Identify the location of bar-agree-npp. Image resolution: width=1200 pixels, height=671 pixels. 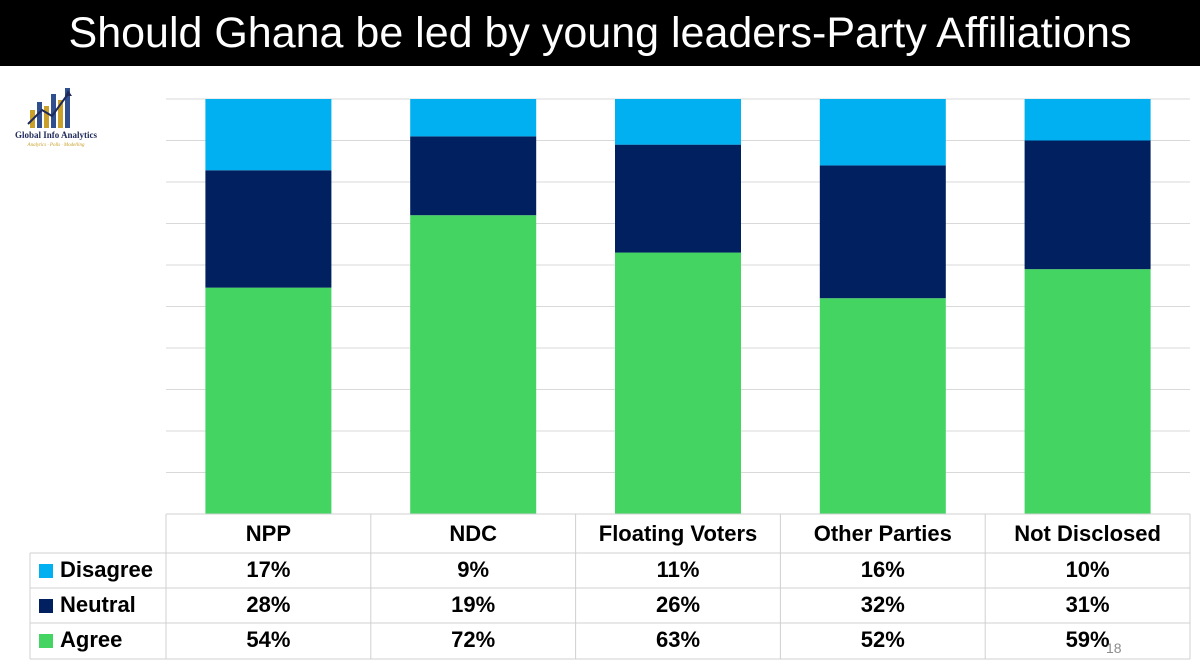
(268, 400).